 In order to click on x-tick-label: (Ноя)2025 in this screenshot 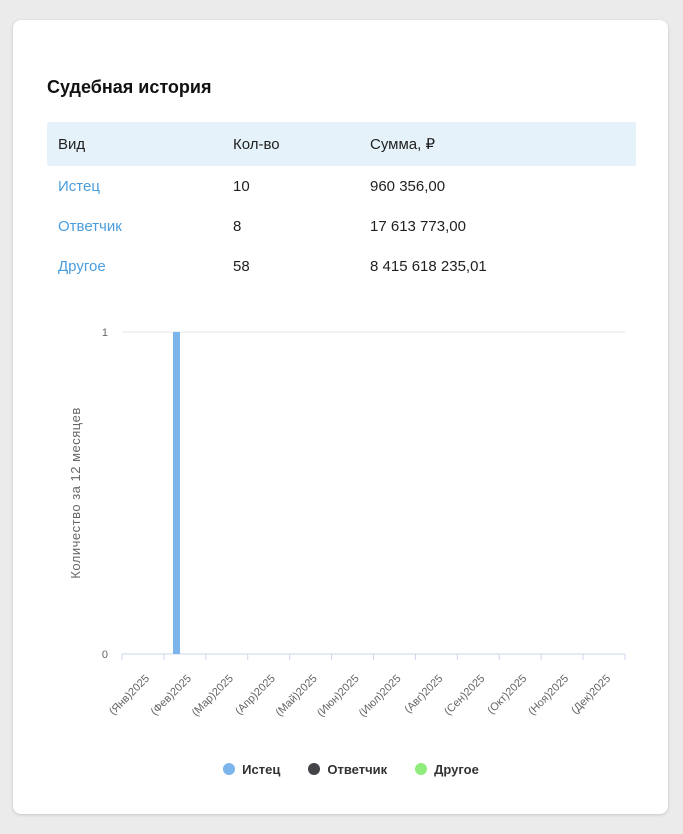, I will do `click(548, 695)`.